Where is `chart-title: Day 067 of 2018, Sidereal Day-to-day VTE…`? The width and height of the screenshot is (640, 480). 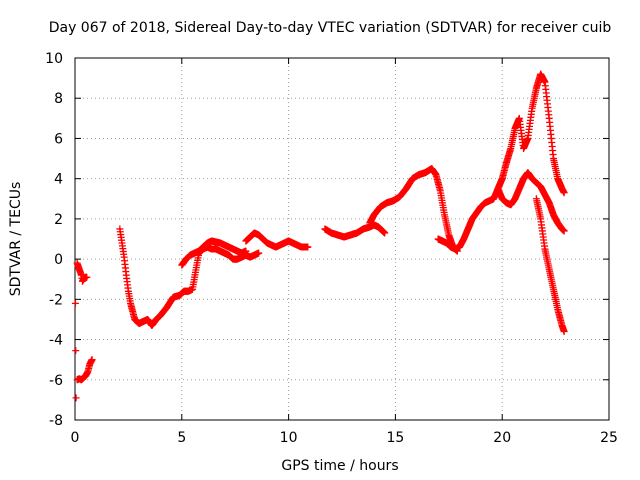 chart-title: Day 067 of 2018, Sidereal Day-to-day VTE… is located at coordinates (330, 28).